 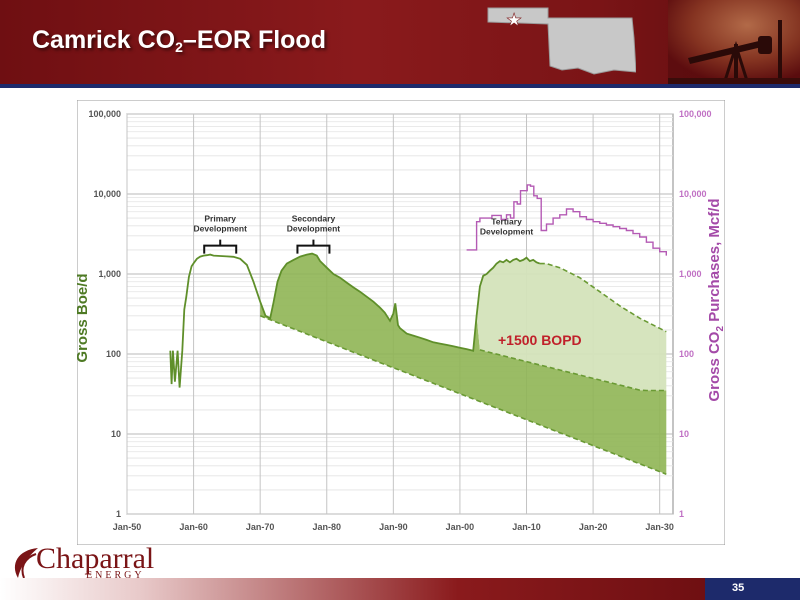 I want to click on x-tick-label: Jan-90, so click(x=393, y=527).